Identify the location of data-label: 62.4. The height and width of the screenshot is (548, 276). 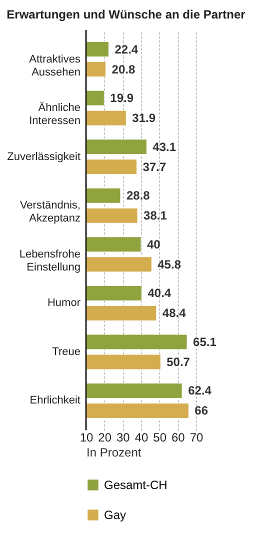
(200, 391).